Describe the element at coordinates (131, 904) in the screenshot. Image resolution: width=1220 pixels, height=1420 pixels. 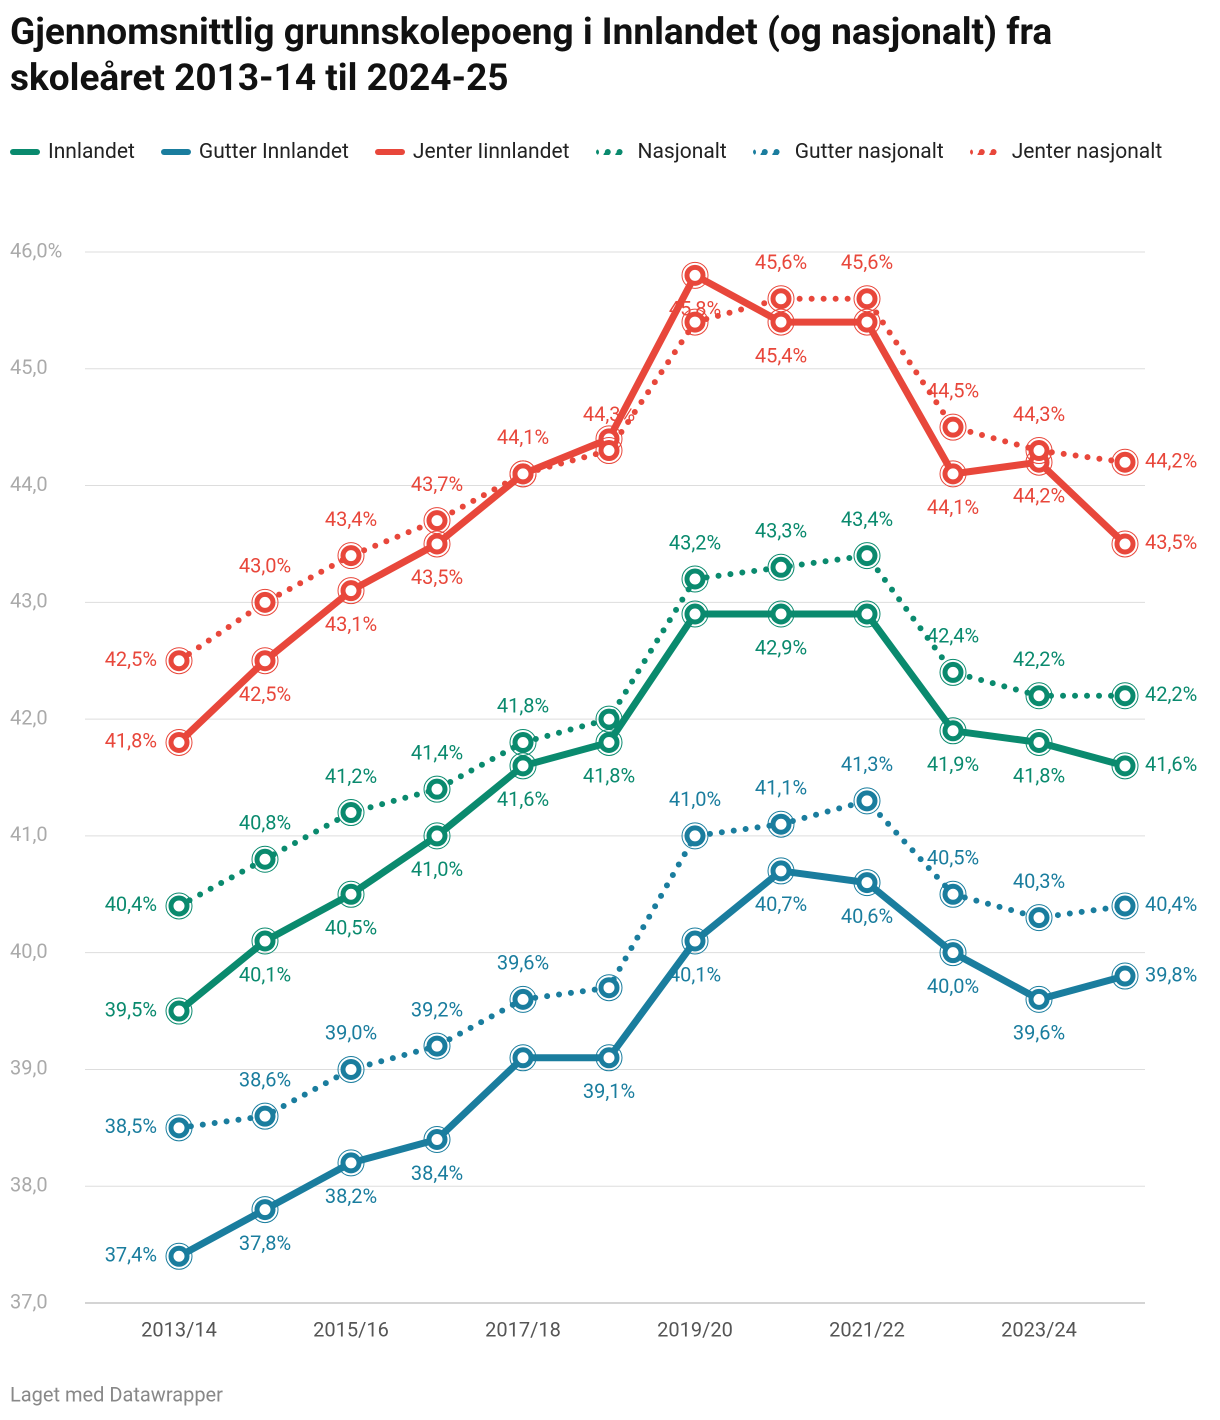
I see `value-label: 40,4%` at that location.